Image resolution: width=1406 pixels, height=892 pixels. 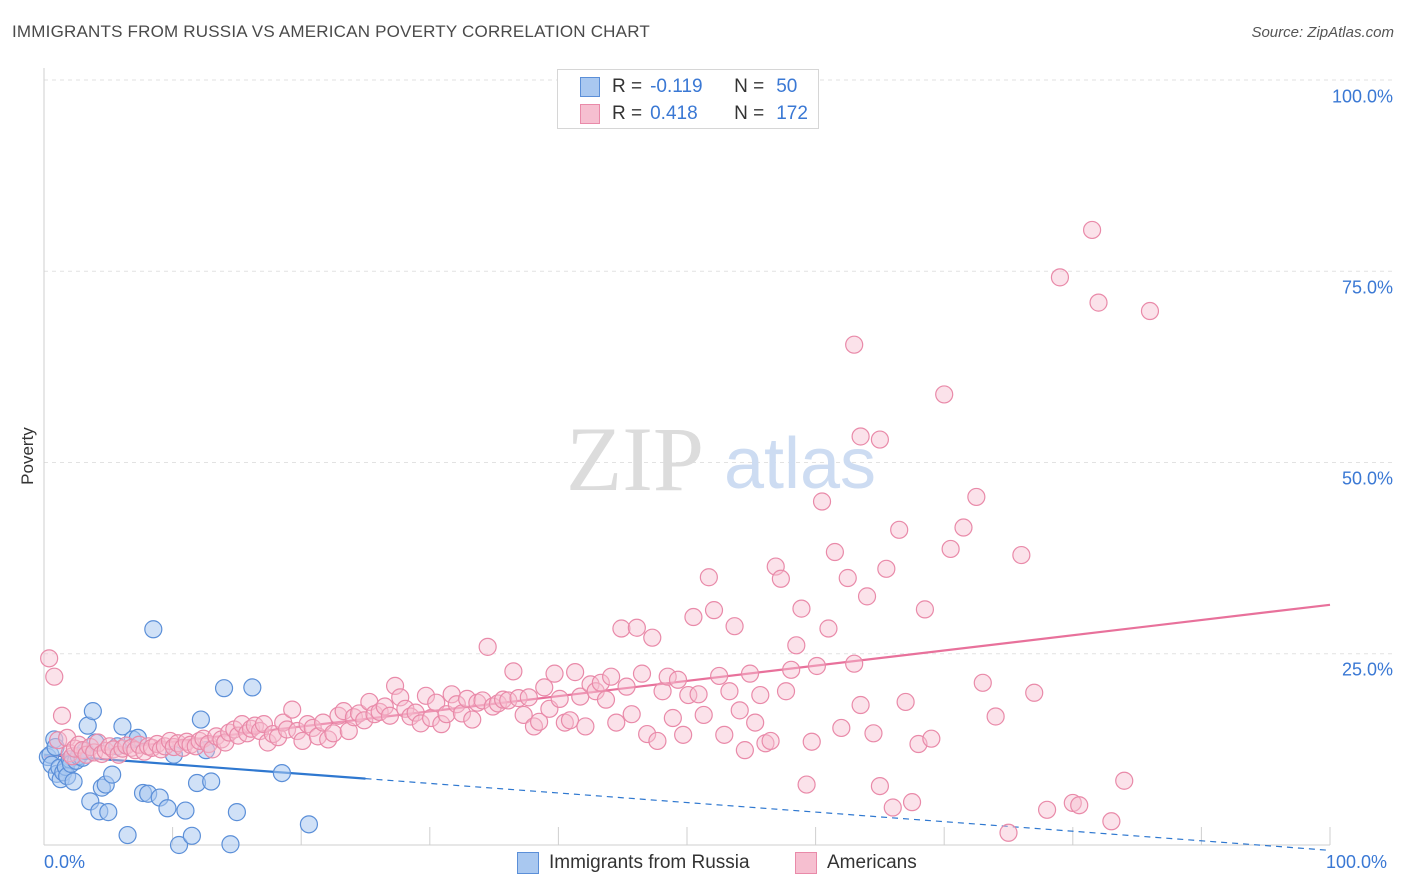 I want to click on legend-r-label: R =, so click(x=627, y=113).